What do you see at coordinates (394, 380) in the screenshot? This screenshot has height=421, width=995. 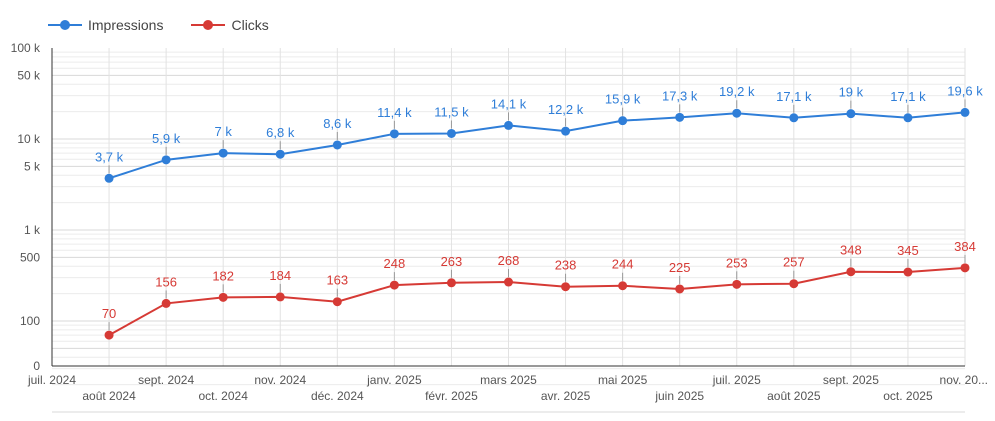 I see `x-tick-label: janv. 2025` at bounding box center [394, 380].